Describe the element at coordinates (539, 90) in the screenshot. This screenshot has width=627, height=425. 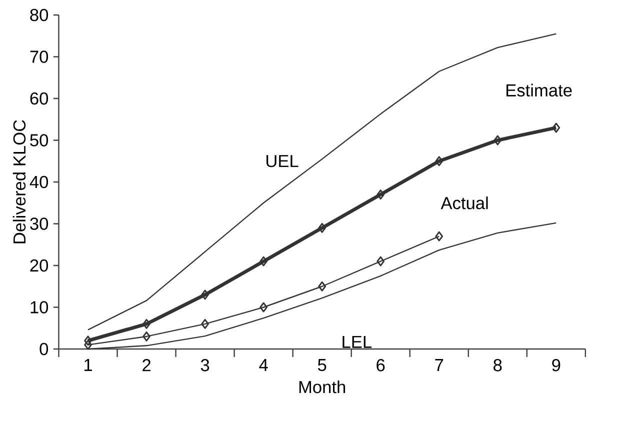
I see `series-label: Estimate` at that location.